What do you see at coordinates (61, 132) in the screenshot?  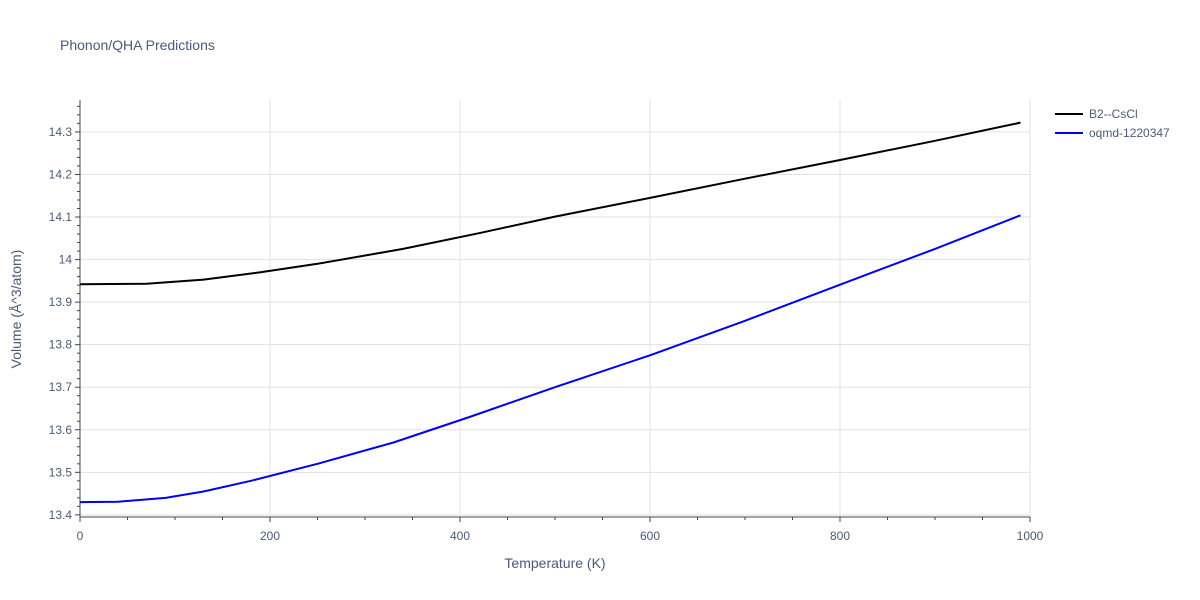 I see `y-tick-label: 14.3` at bounding box center [61, 132].